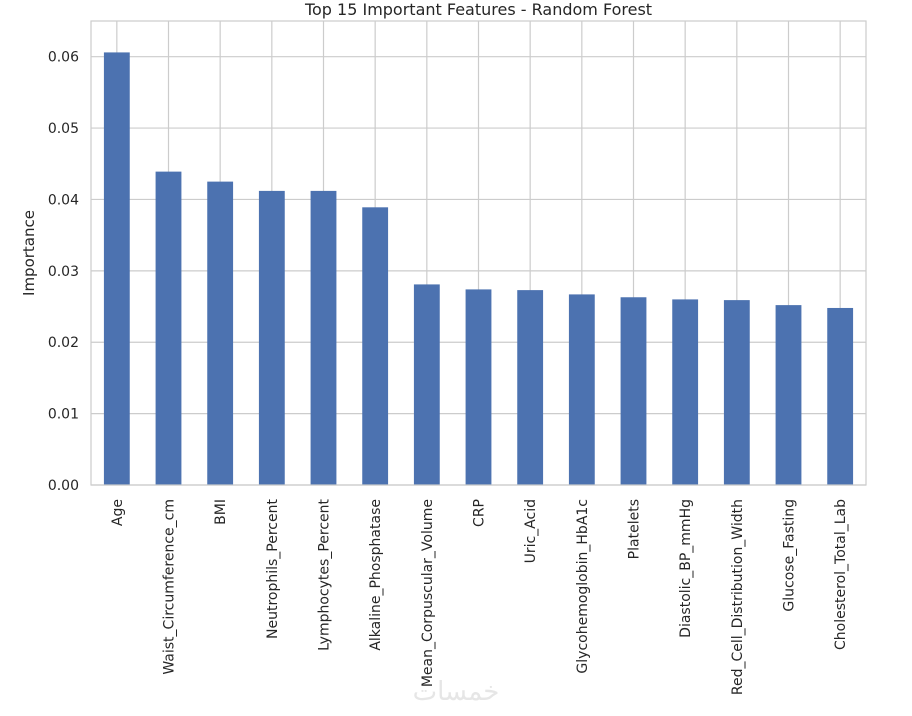 The image size is (912, 716). I want to click on y-tick-label: 0.03, so click(63, 272).